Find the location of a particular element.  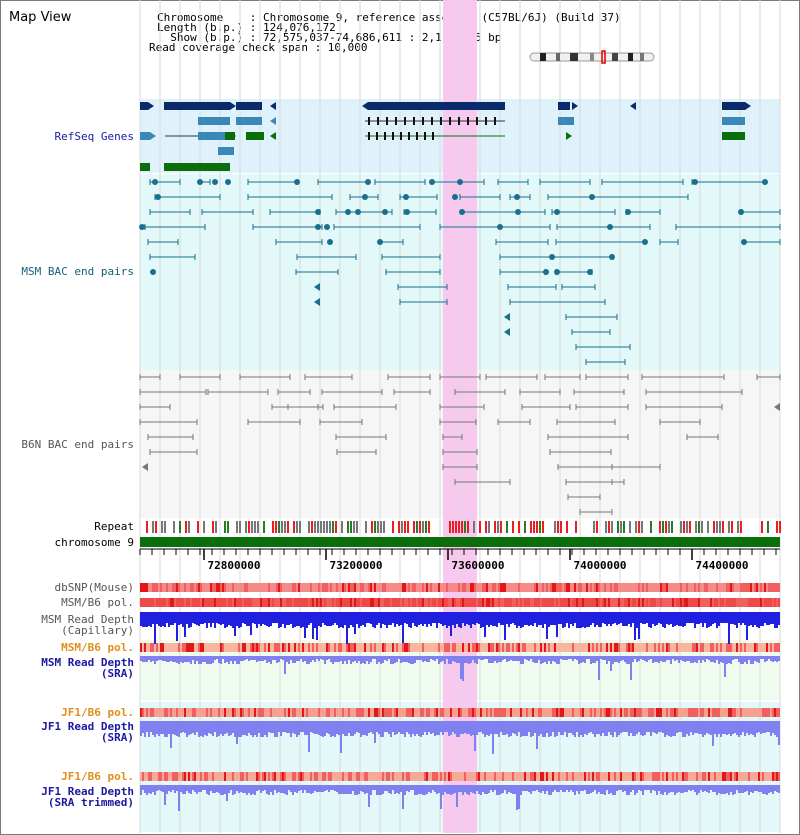

track-label-b6n-bac: B6N BAC end pairs is located at coordinates (77, 444).